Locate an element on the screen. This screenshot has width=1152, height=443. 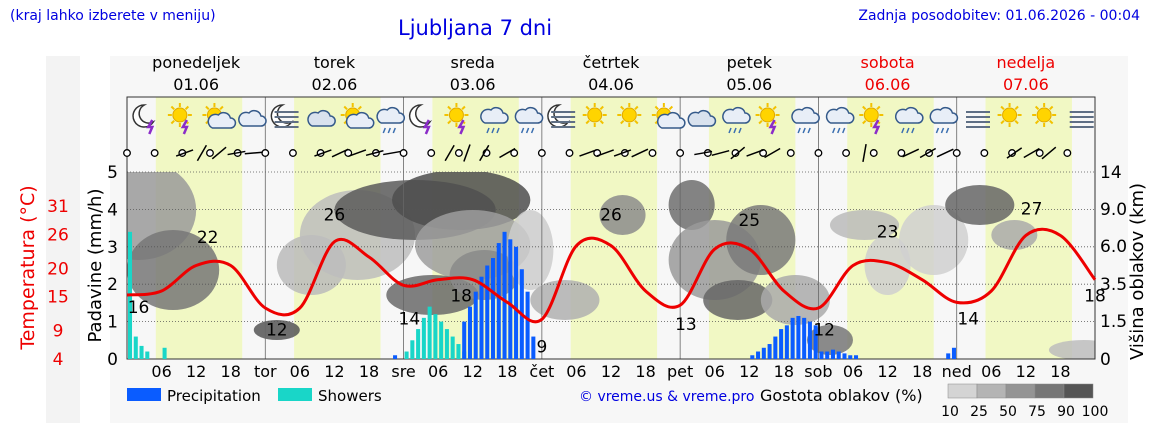
cloud-icon is located at coordinates (321, 118).